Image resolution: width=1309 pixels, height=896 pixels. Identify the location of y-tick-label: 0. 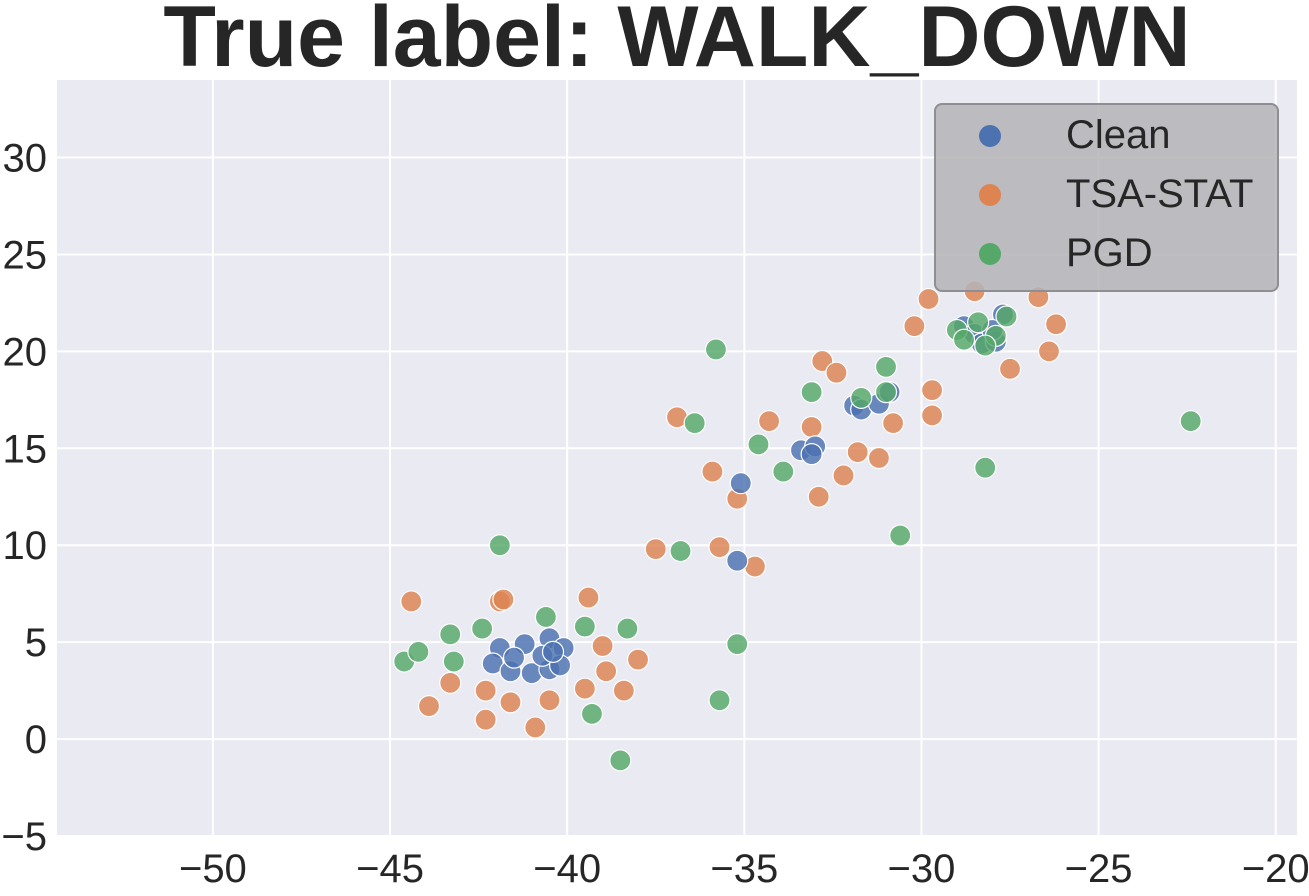
(36, 740).